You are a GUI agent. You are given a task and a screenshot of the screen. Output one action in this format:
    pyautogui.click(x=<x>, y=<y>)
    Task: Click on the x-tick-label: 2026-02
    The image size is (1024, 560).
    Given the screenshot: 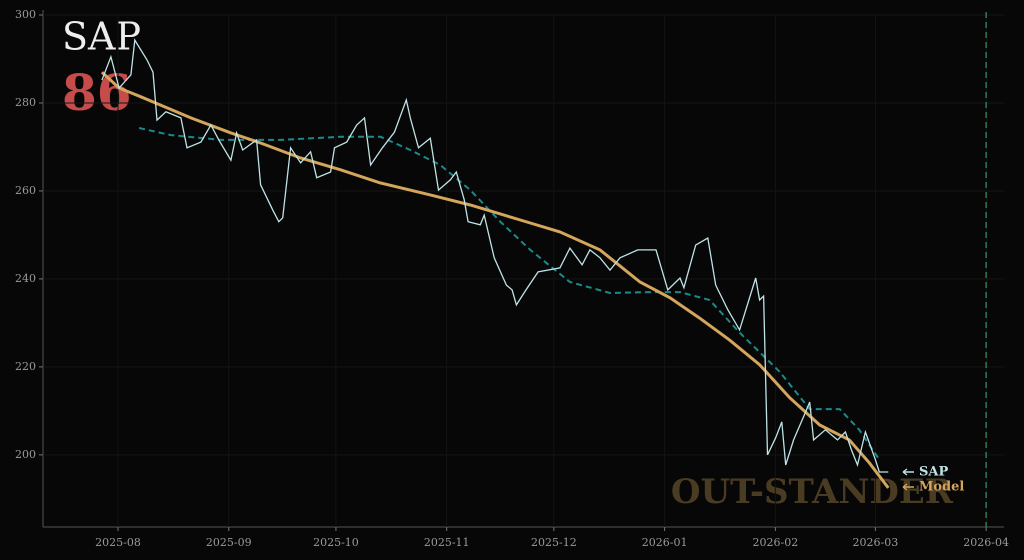 What is the action you would take?
    pyautogui.click(x=776, y=542)
    